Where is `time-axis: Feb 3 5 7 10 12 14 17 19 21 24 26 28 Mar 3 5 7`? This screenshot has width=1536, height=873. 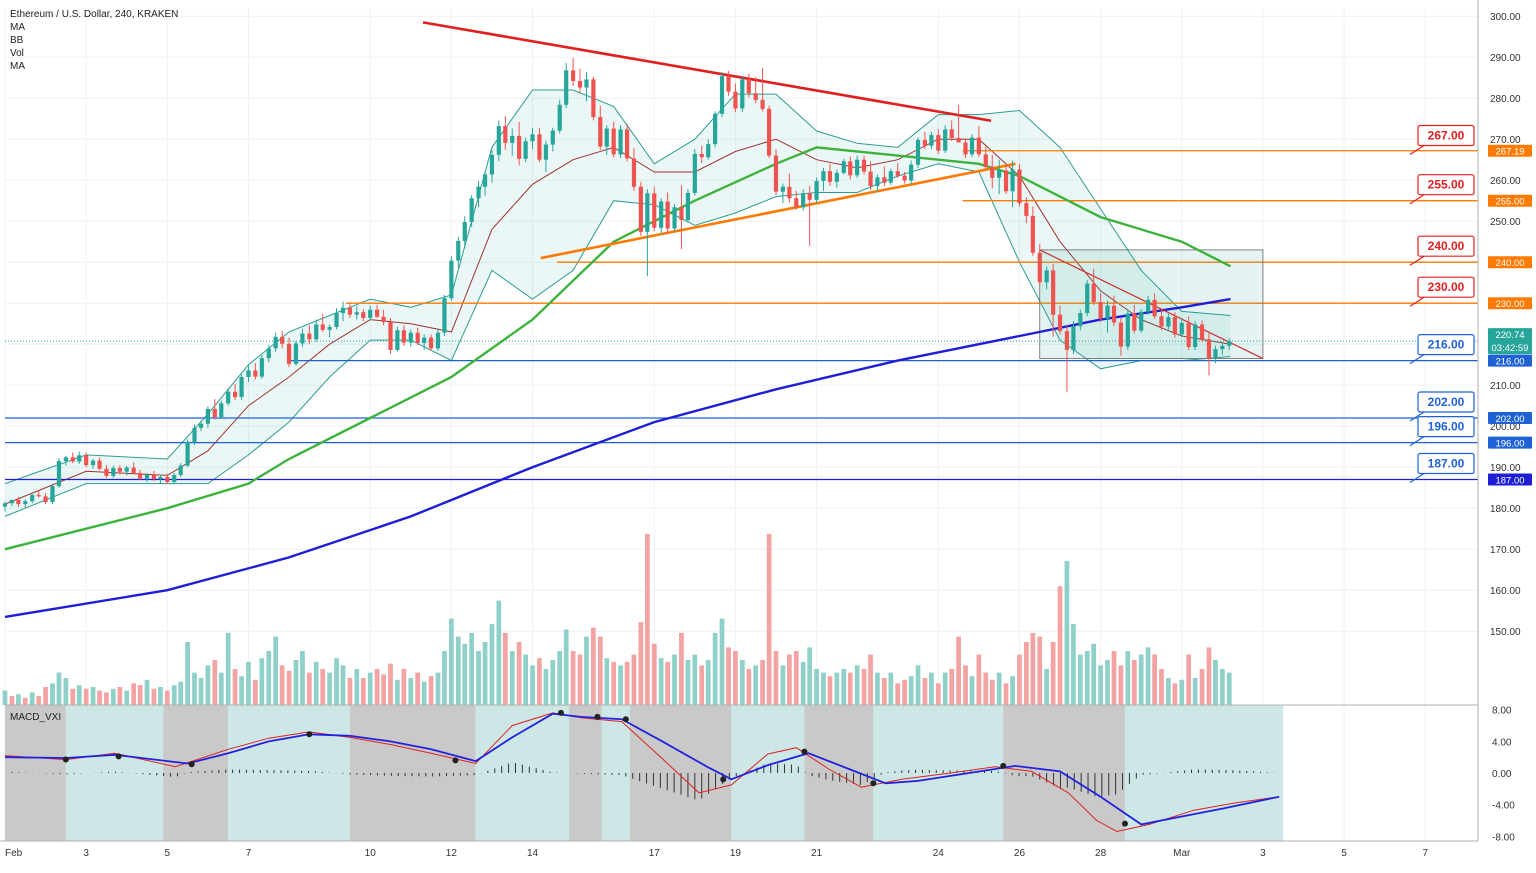 time-axis: Feb 3 5 7 10 12 14 17 19 21 24 26 28 Mar 3 5 7 is located at coordinates (739, 849).